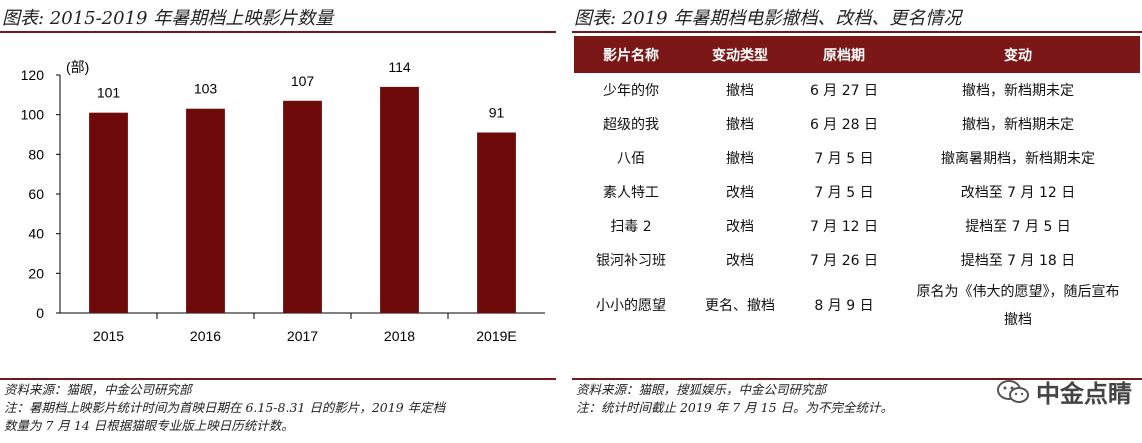  I want to click on cell-type: 更名、撤档, so click(740, 306).